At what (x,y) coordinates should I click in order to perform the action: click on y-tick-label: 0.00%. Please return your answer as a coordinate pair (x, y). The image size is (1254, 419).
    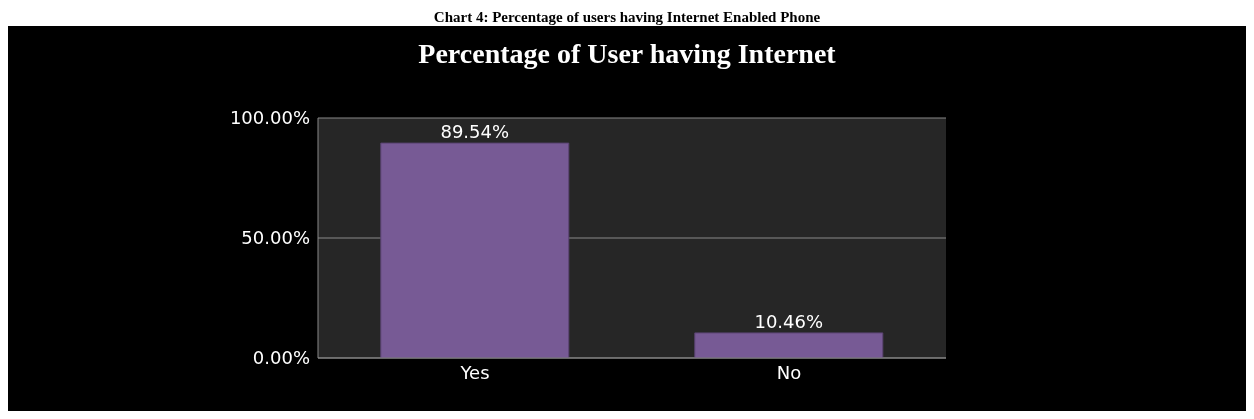
    Looking at the image, I should click on (281, 358).